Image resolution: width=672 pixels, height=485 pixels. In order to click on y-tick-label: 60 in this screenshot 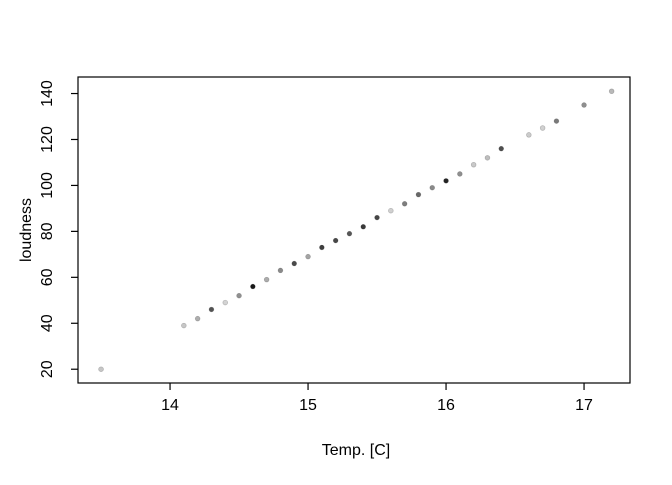, I will do `click(47, 277)`.